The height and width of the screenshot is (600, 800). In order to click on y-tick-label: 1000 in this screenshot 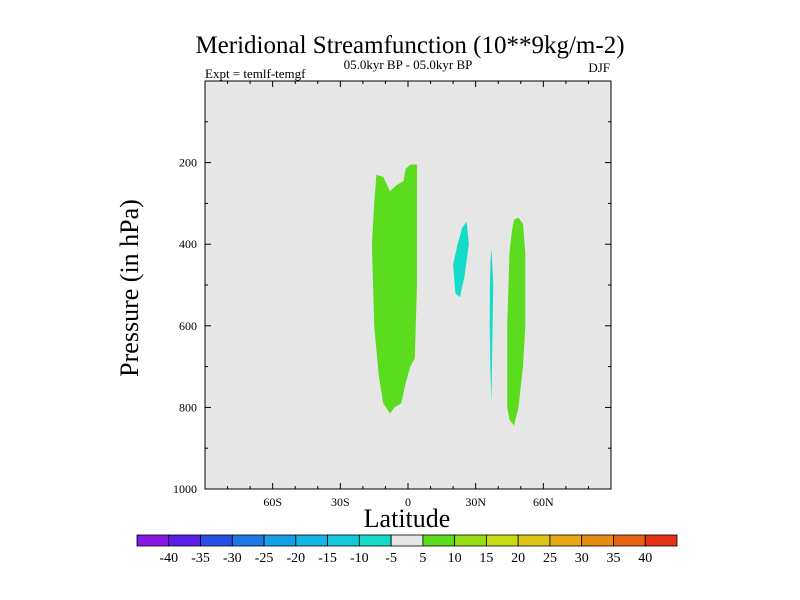, I will do `click(185, 489)`.